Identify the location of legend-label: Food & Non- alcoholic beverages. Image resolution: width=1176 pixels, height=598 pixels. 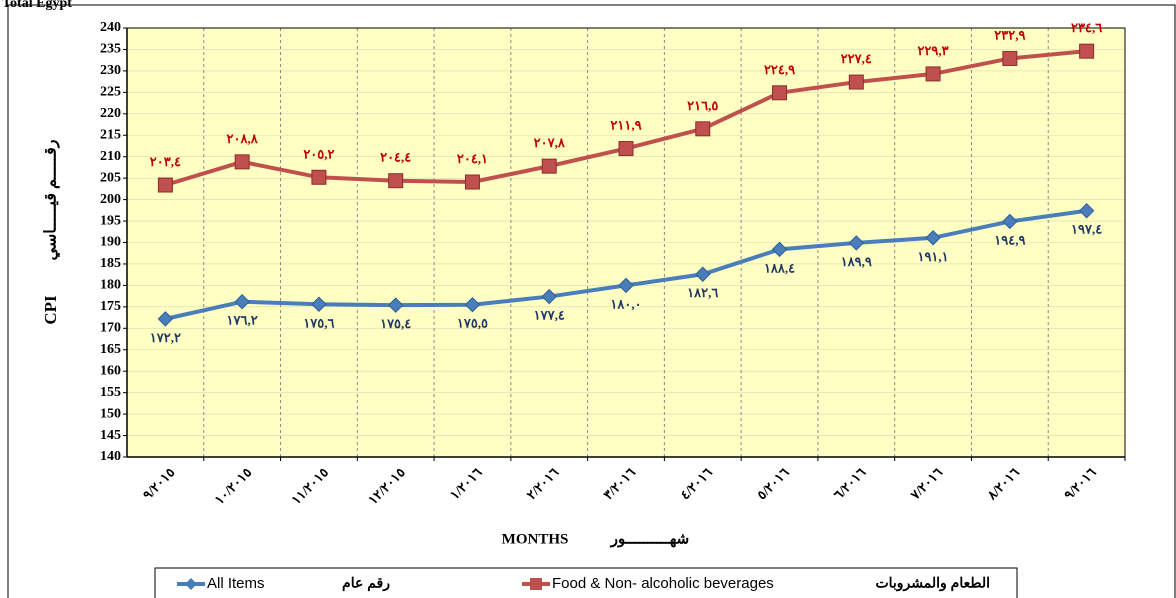
(663, 583).